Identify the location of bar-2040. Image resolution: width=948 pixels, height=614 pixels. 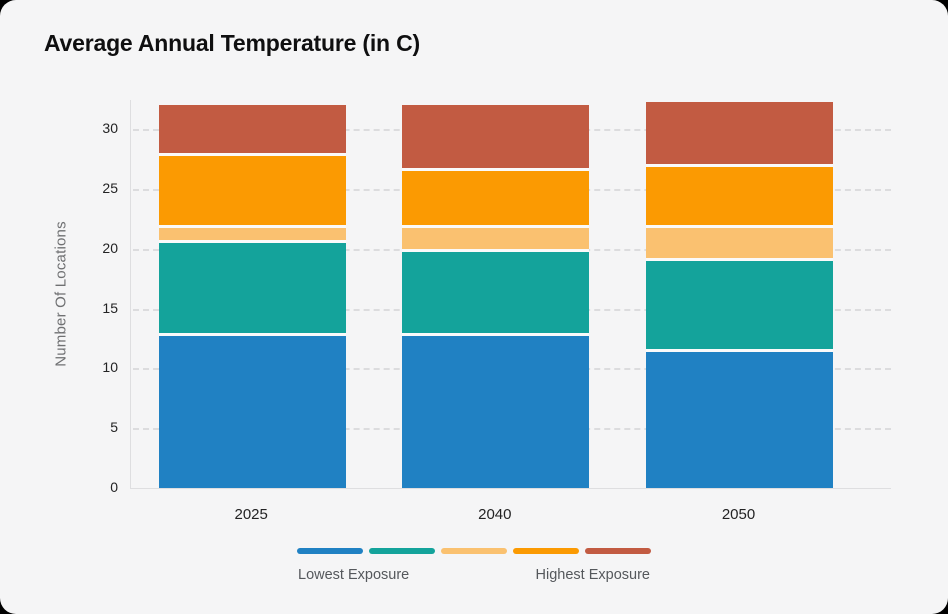
(496, 296).